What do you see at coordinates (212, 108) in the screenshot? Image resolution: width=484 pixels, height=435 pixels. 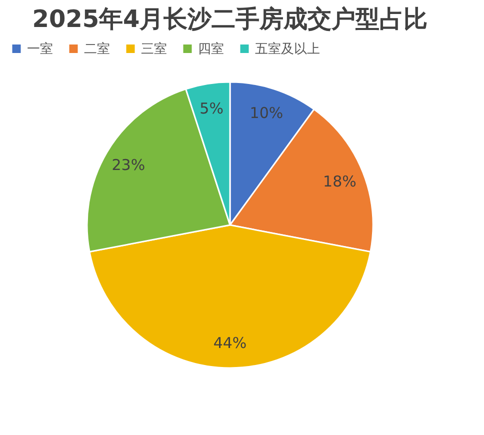 I see `data-label: 5%` at bounding box center [212, 108].